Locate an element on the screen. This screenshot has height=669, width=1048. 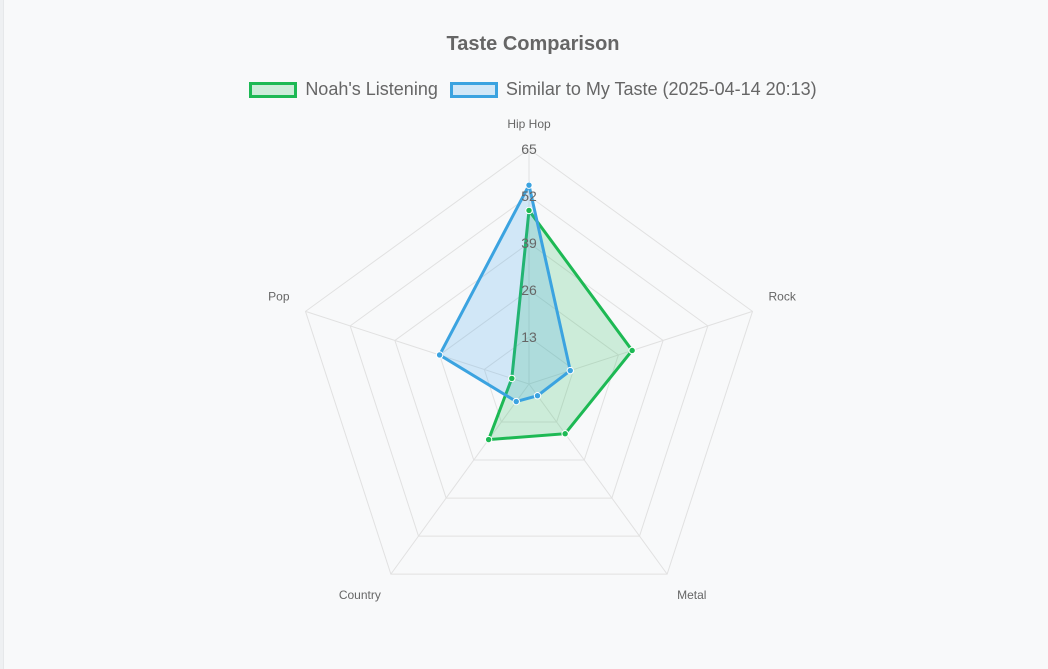
radar-tick-labels: 13 26 39 52 65 is located at coordinates (529, 243).